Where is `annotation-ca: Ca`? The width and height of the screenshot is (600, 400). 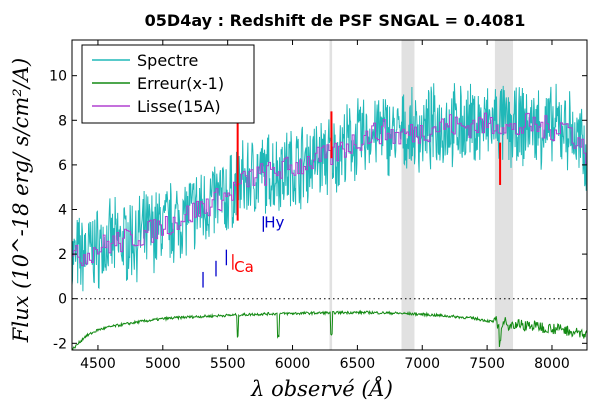 annotation-ca: Ca is located at coordinates (244, 267).